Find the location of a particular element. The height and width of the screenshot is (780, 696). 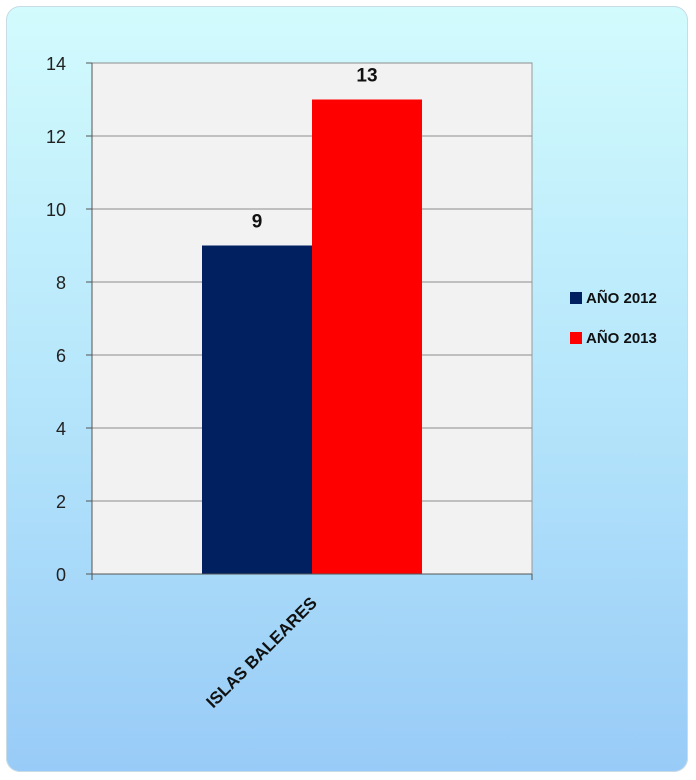

bar-año-2012 is located at coordinates (257, 409).